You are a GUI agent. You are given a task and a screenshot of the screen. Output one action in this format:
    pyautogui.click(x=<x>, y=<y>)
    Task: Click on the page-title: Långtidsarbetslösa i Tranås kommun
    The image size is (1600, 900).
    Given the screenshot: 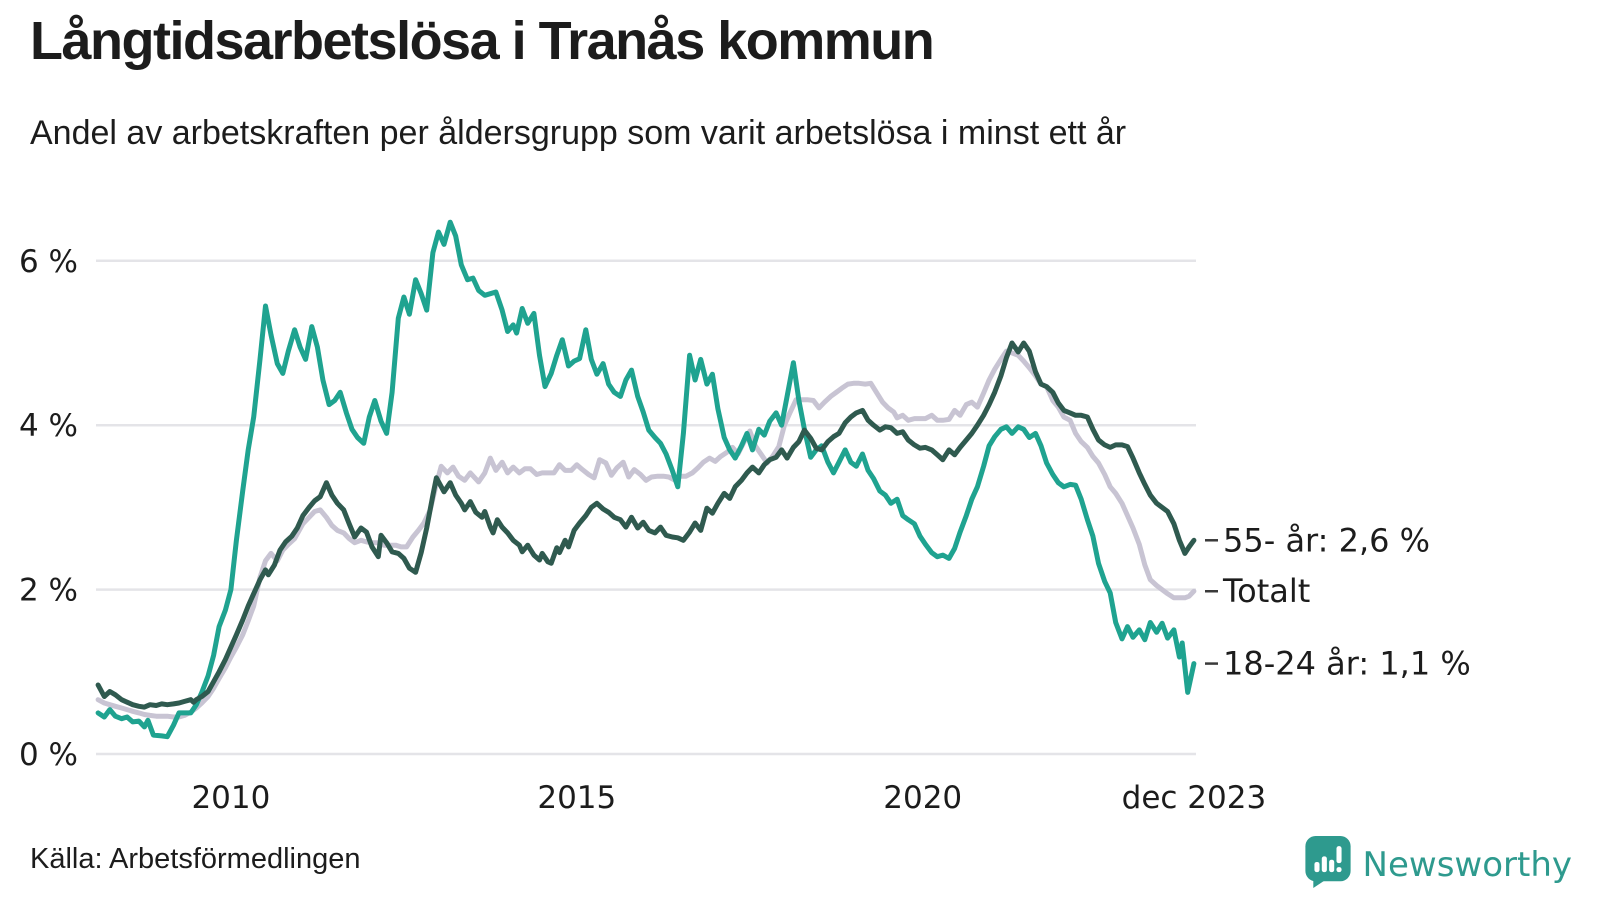 What is the action you would take?
    pyautogui.click(x=482, y=41)
    